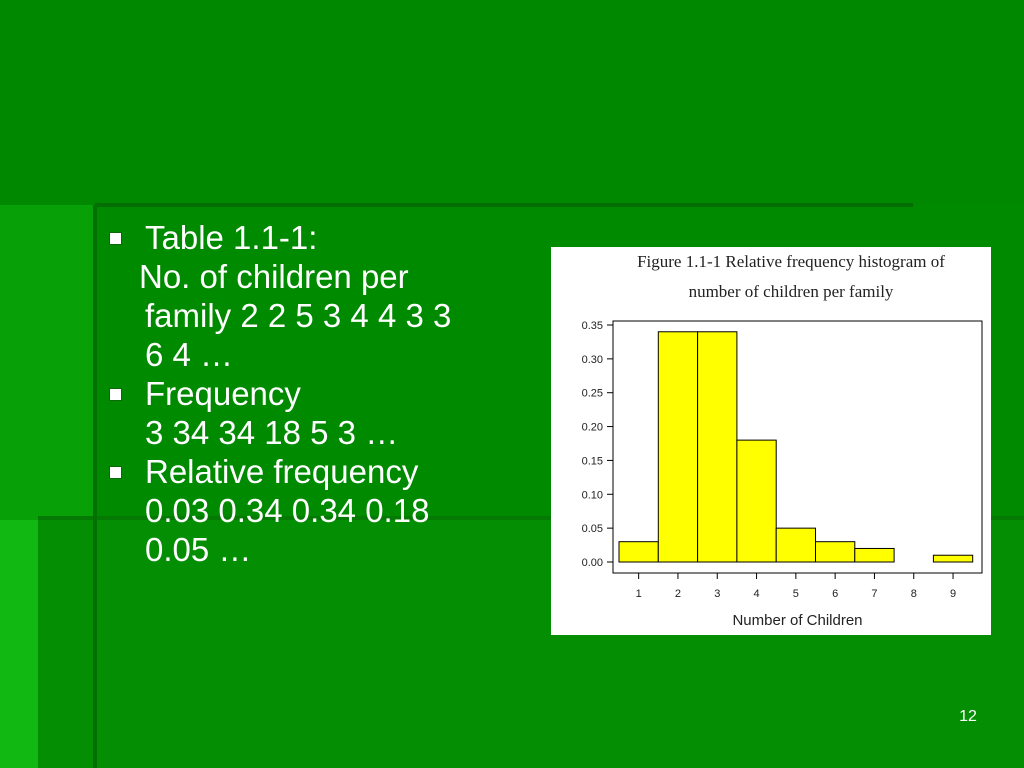 This screenshot has width=1024, height=768. I want to click on x-tick-label: 6, so click(835, 594).